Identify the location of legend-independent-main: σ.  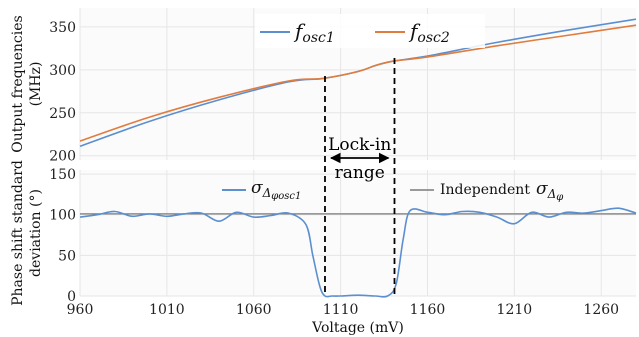
(542, 189).